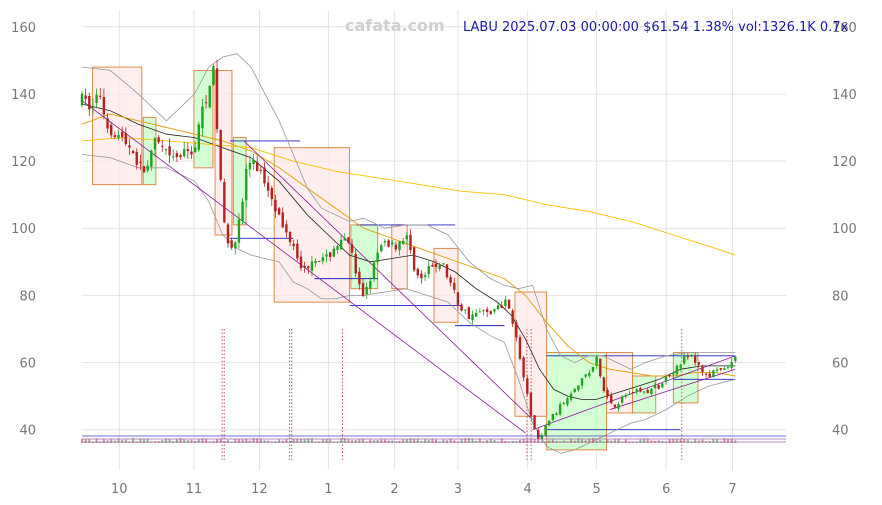 The image size is (882, 505). I want to click on y-tick-label-right: 80, so click(840, 296).